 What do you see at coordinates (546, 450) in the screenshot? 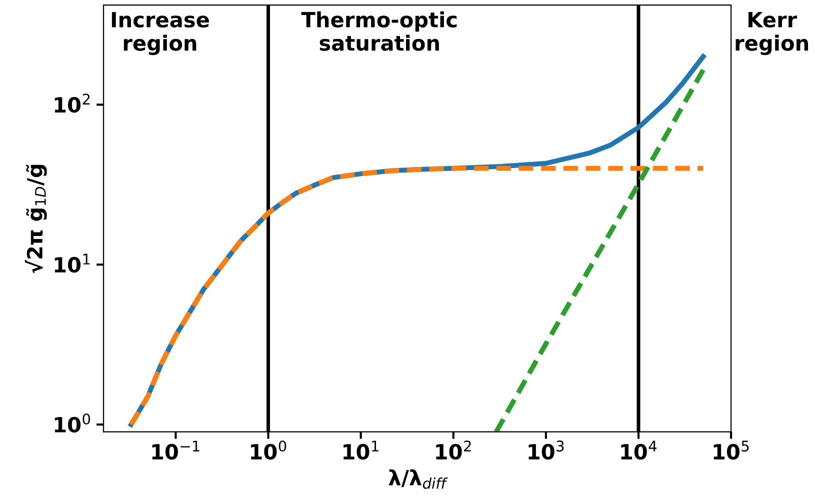
I see `x-tick-label: 10$^{3}$` at bounding box center [546, 450].